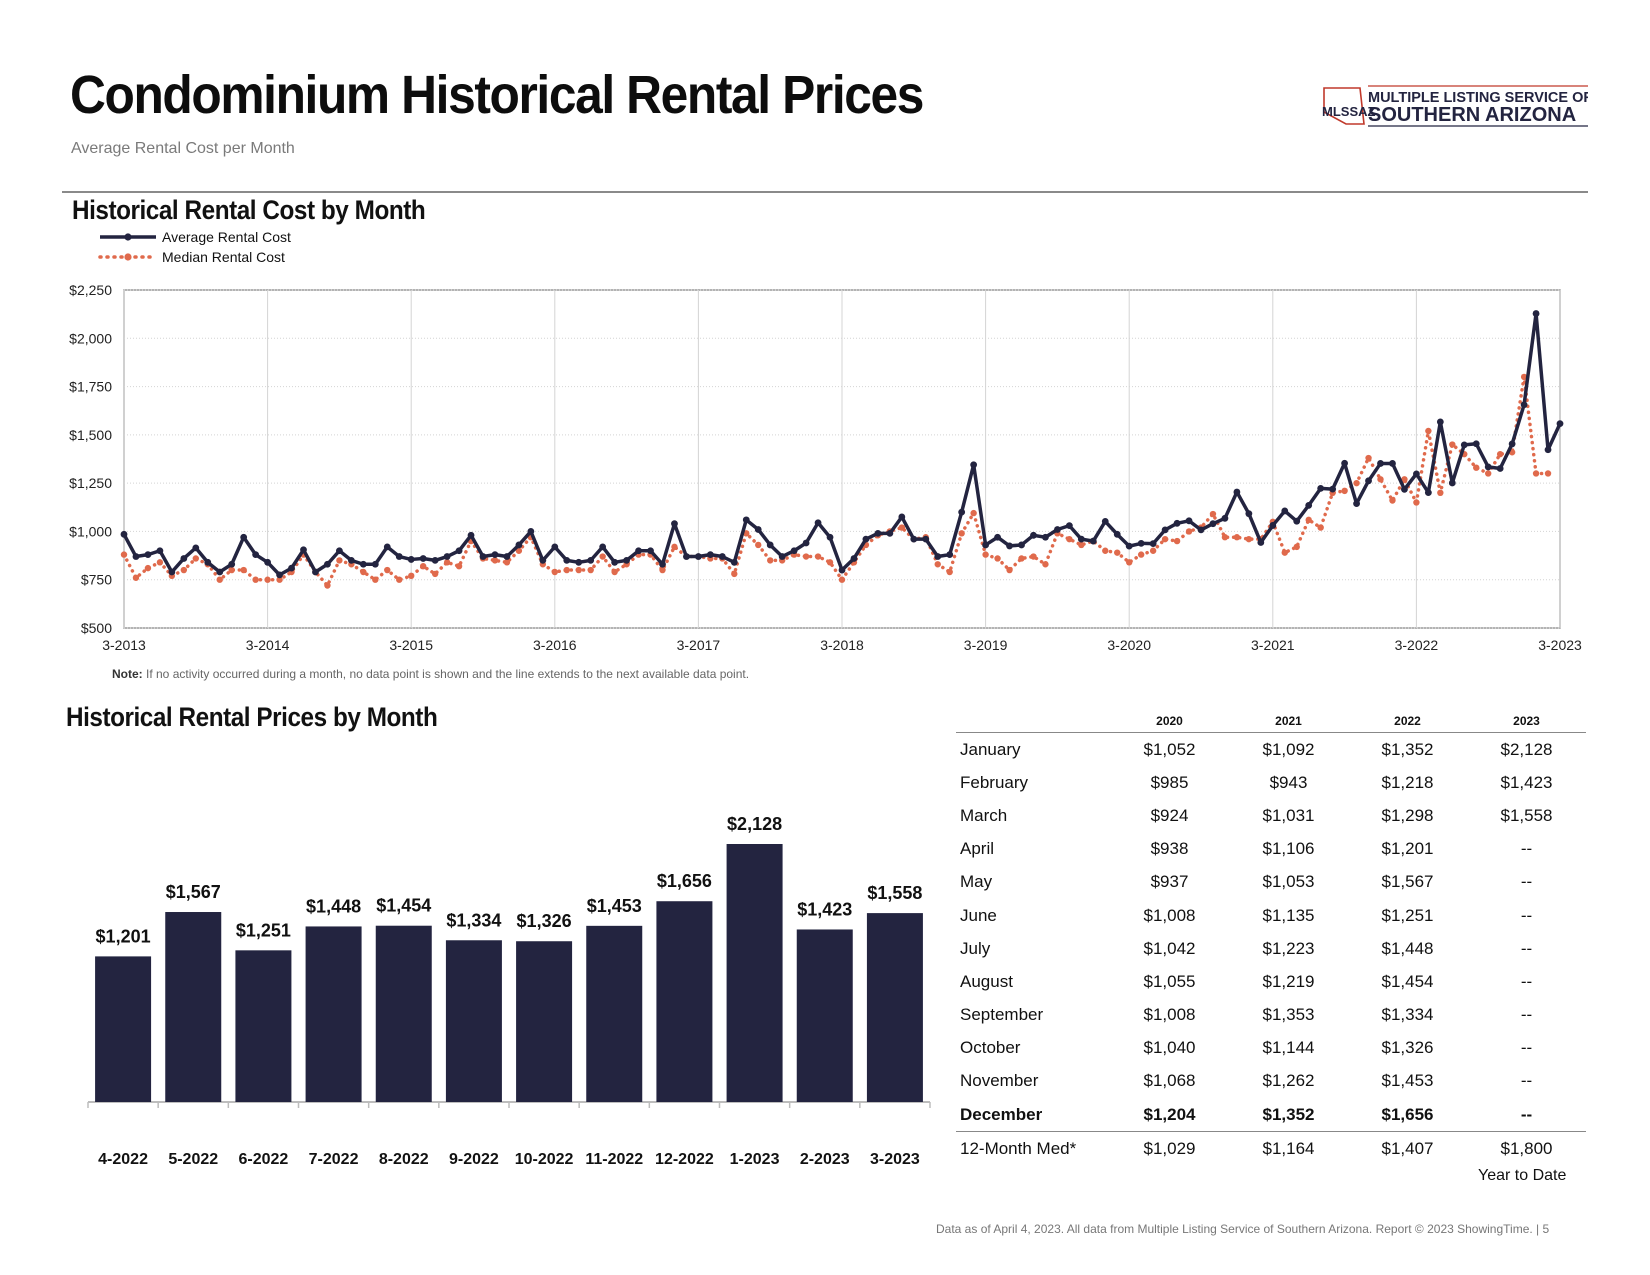 Image resolution: width=1650 pixels, height=1275 pixels. What do you see at coordinates (1288, 815) in the screenshot?
I see `table-cell: $1,031` at bounding box center [1288, 815].